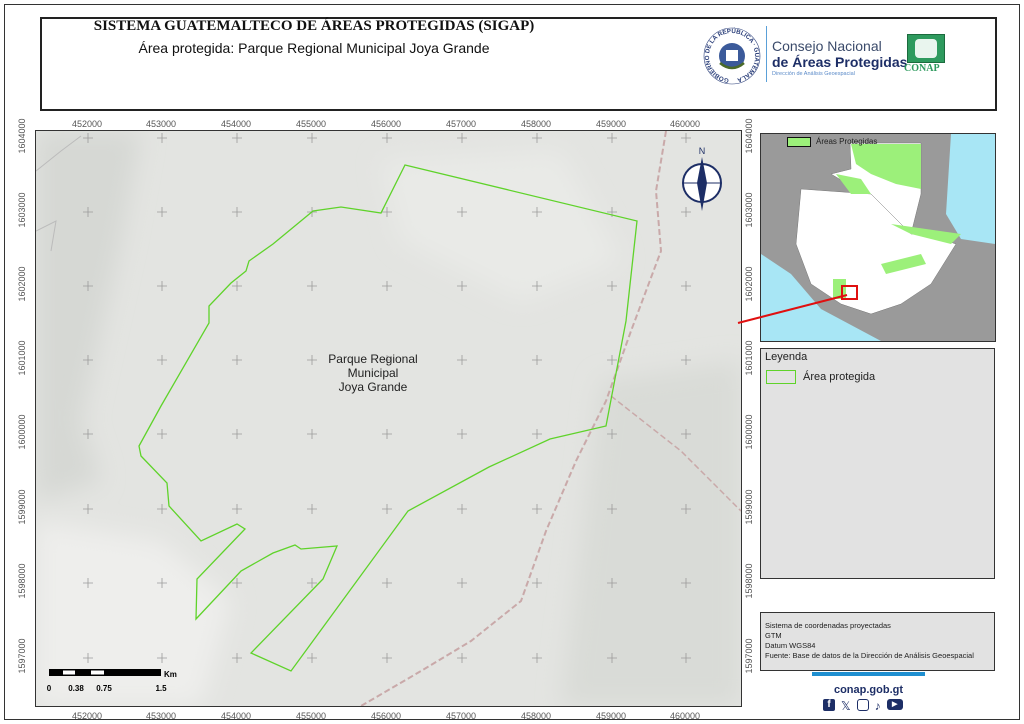 Image resolution: width=1024 pixels, height=724 pixels. I want to click on x-tick-label-top: 452000, so click(87, 124).